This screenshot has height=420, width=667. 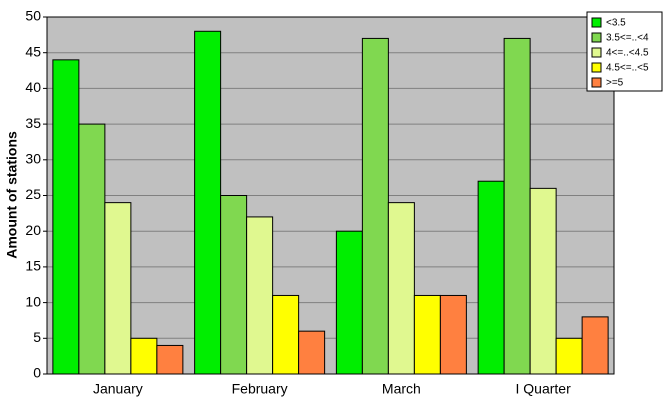 What do you see at coordinates (37, 337) in the screenshot?
I see `y-tick-label: 5` at bounding box center [37, 337].